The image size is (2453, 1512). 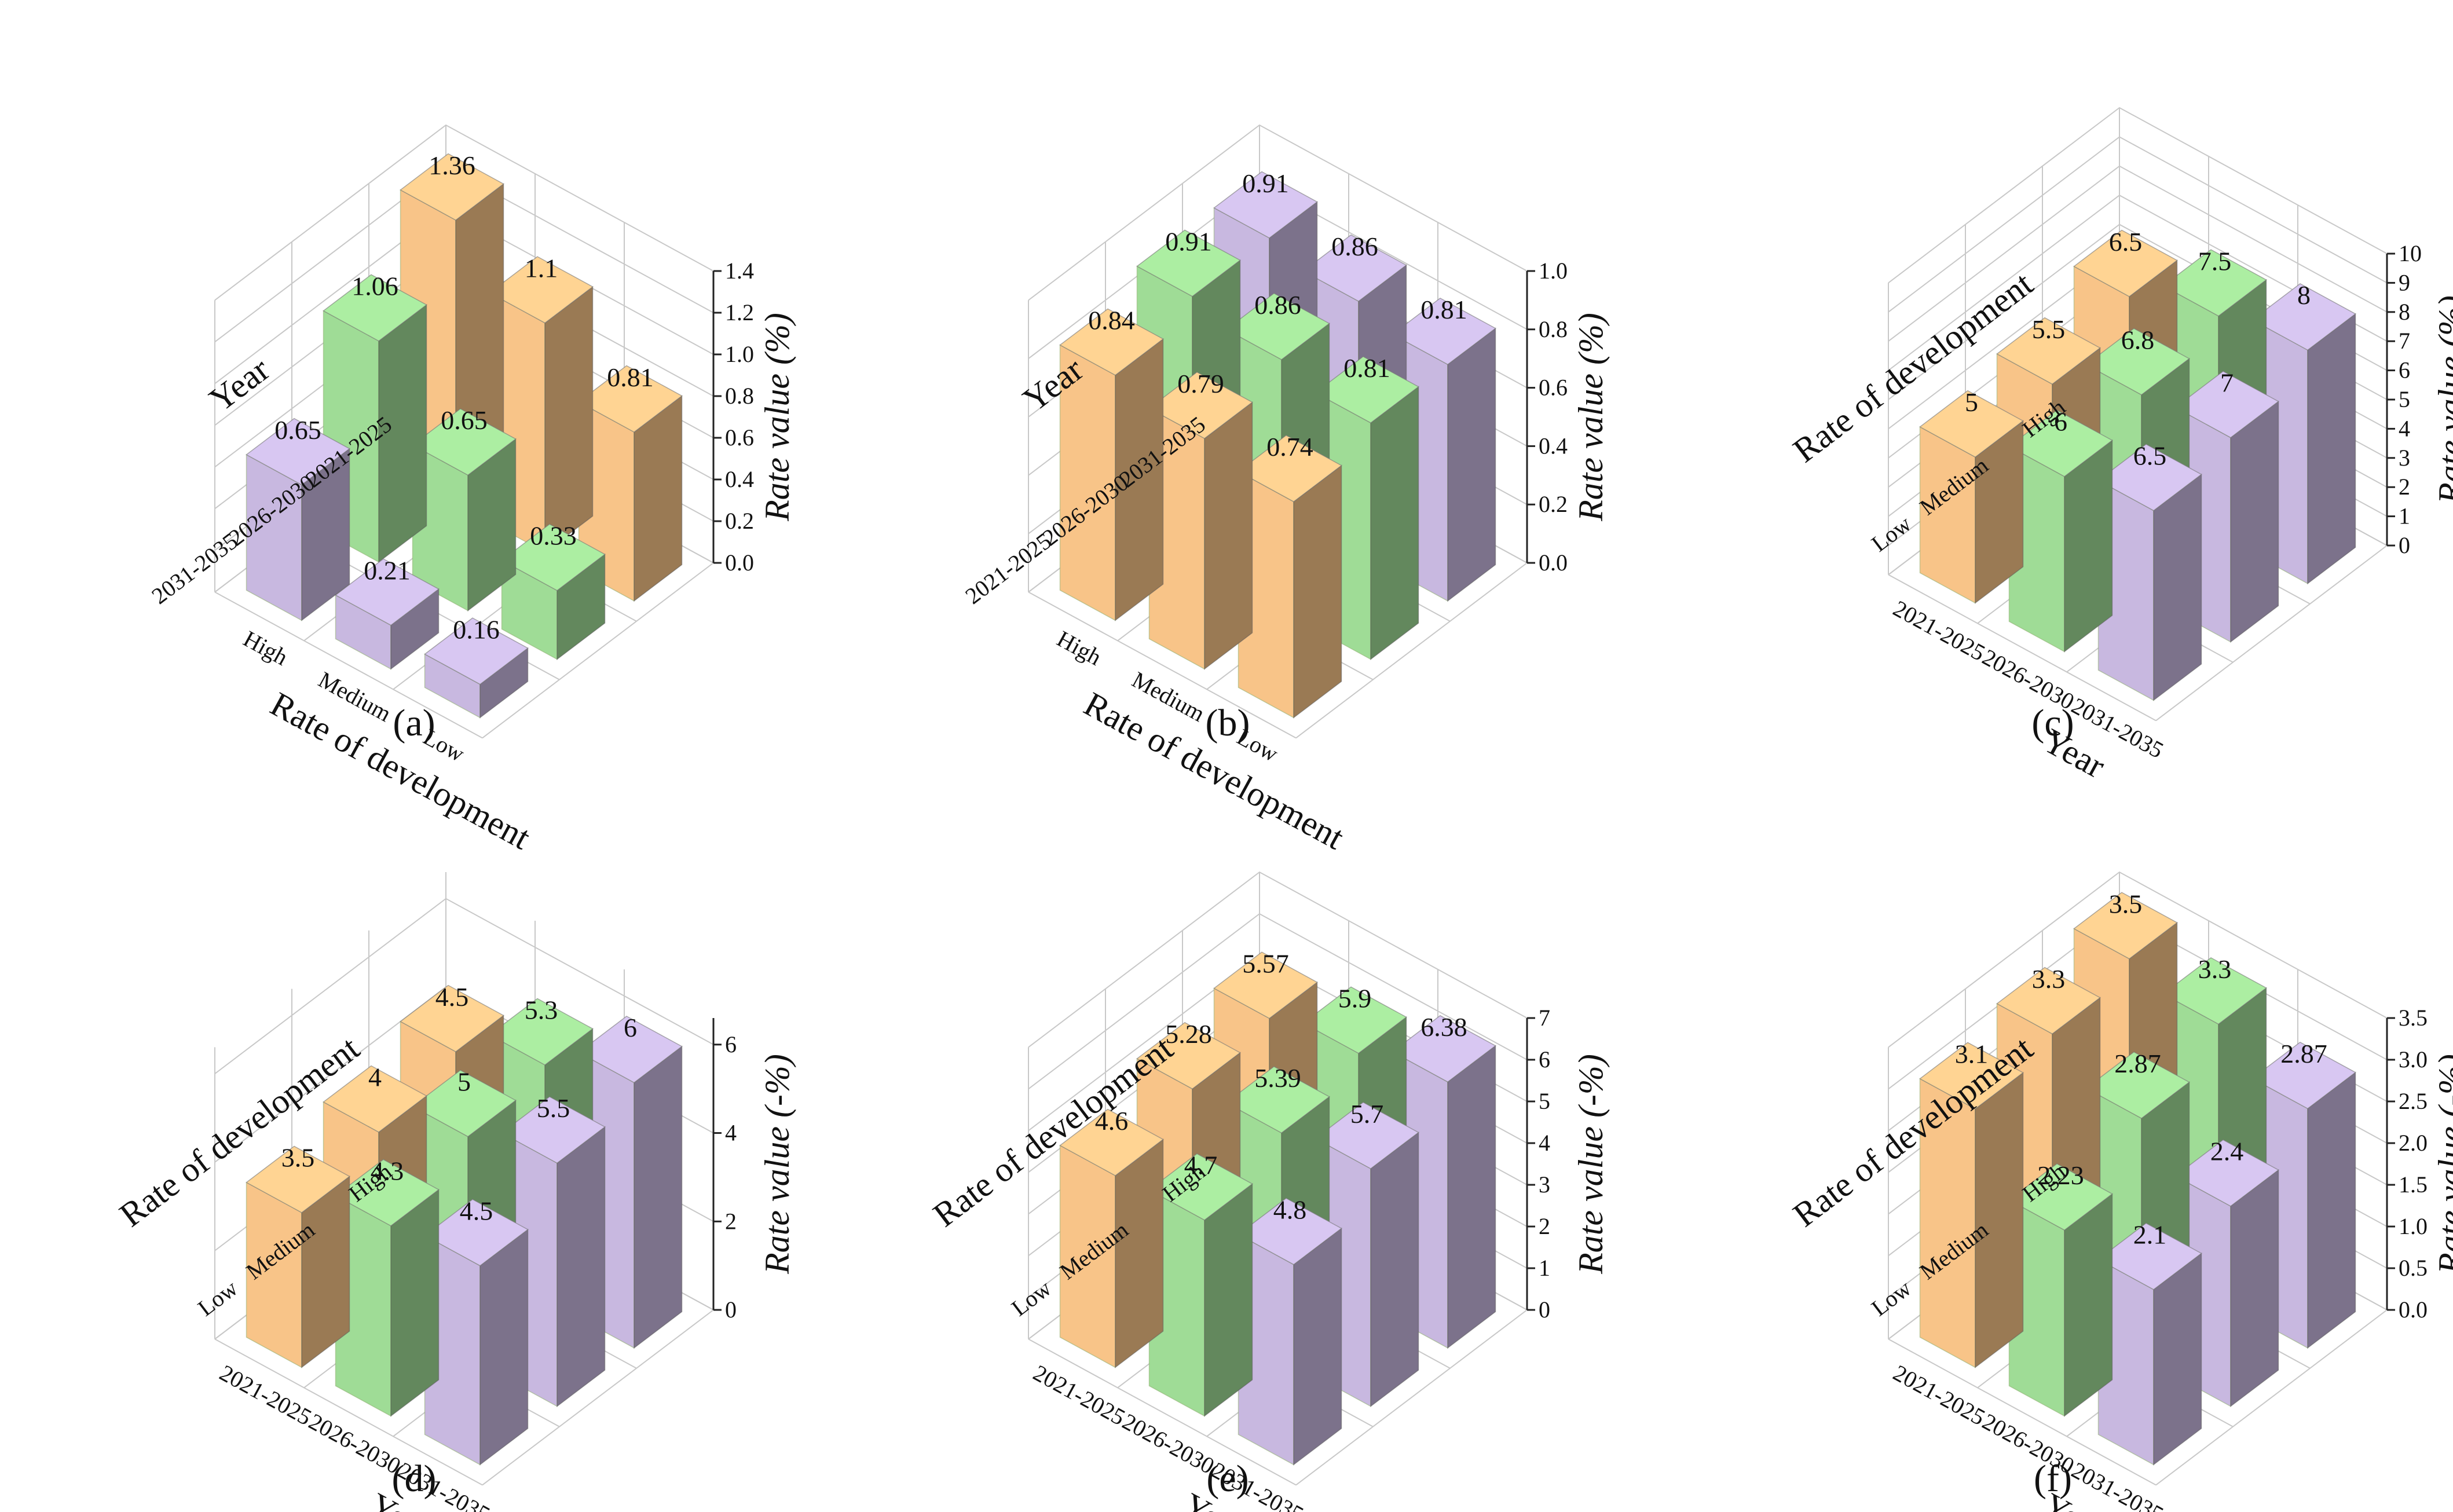 What do you see at coordinates (1545, 1268) in the screenshot?
I see `value-tick-label: 1` at bounding box center [1545, 1268].